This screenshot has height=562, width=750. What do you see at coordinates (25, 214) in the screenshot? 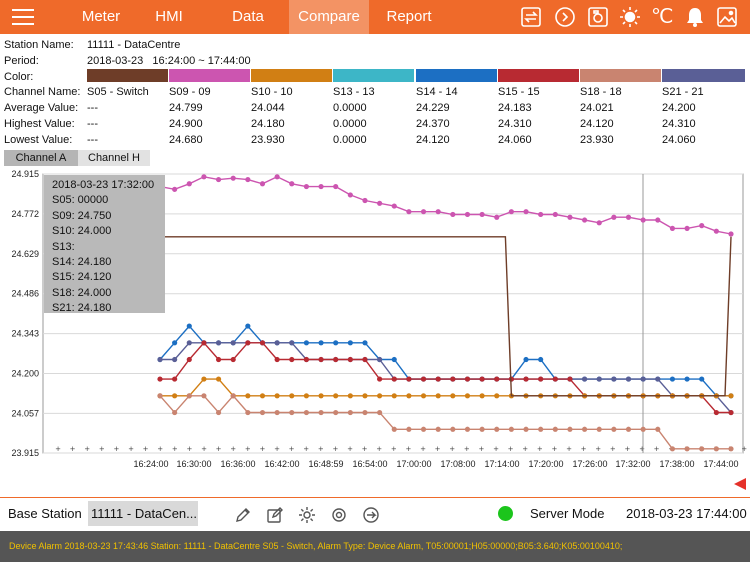
I see `y-tick-label: 24.772` at bounding box center [25, 214].